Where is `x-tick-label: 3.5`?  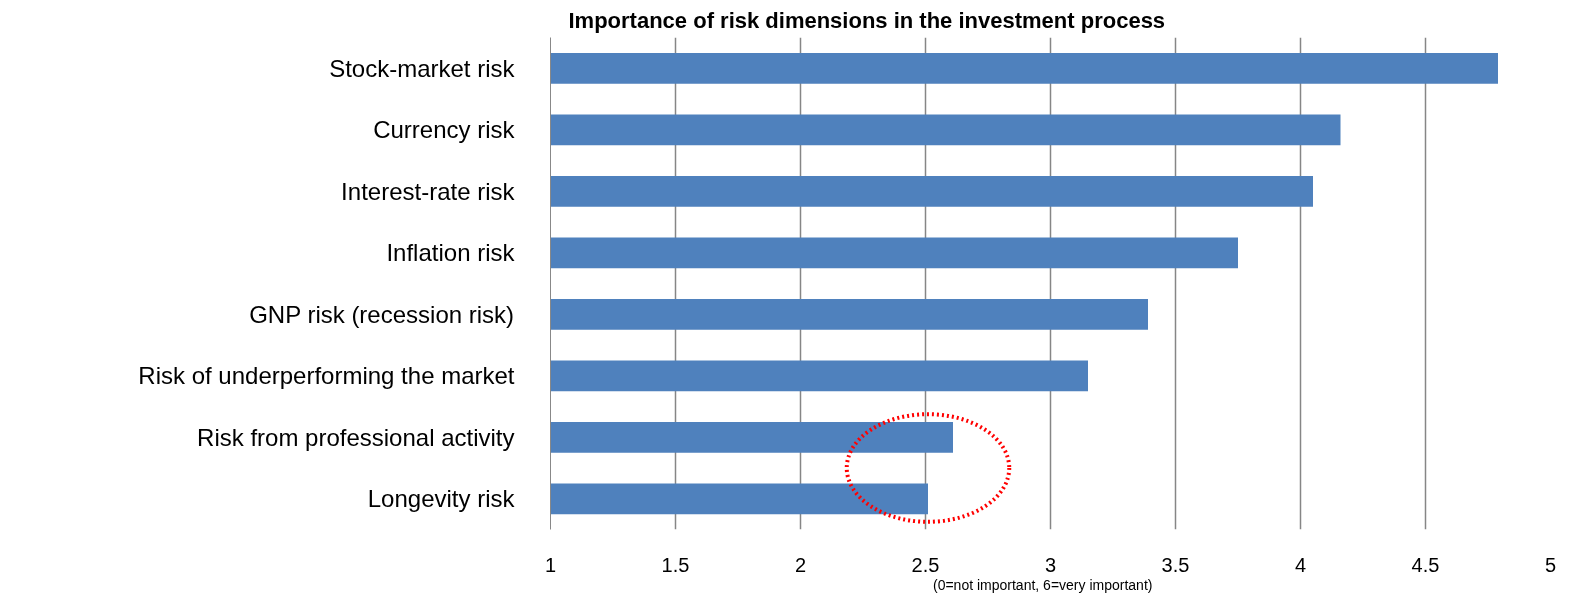 x-tick-label: 3.5 is located at coordinates (1175, 564).